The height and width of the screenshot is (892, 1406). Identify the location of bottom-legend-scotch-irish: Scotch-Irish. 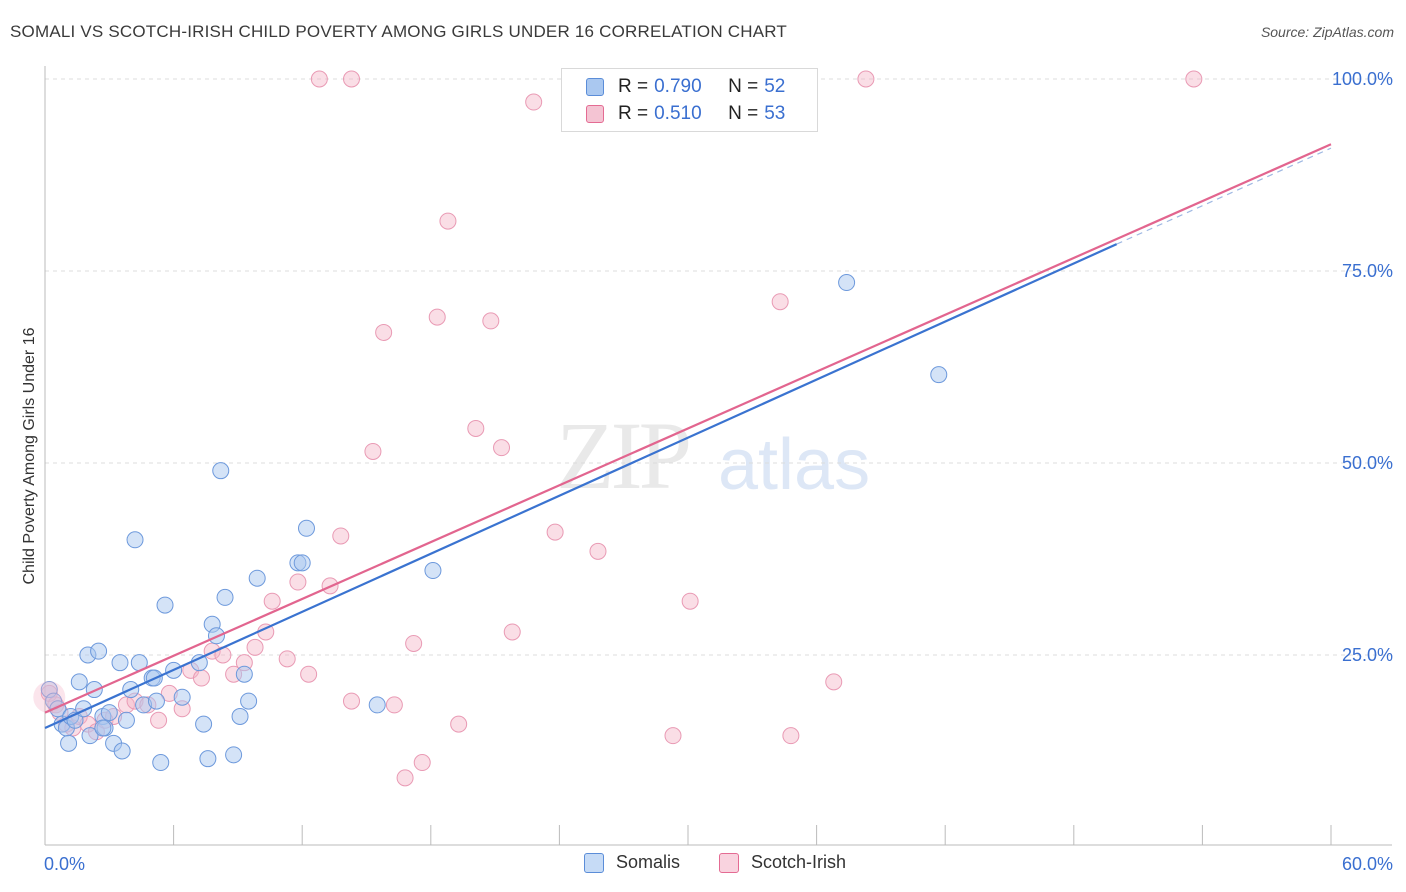
(782, 862).